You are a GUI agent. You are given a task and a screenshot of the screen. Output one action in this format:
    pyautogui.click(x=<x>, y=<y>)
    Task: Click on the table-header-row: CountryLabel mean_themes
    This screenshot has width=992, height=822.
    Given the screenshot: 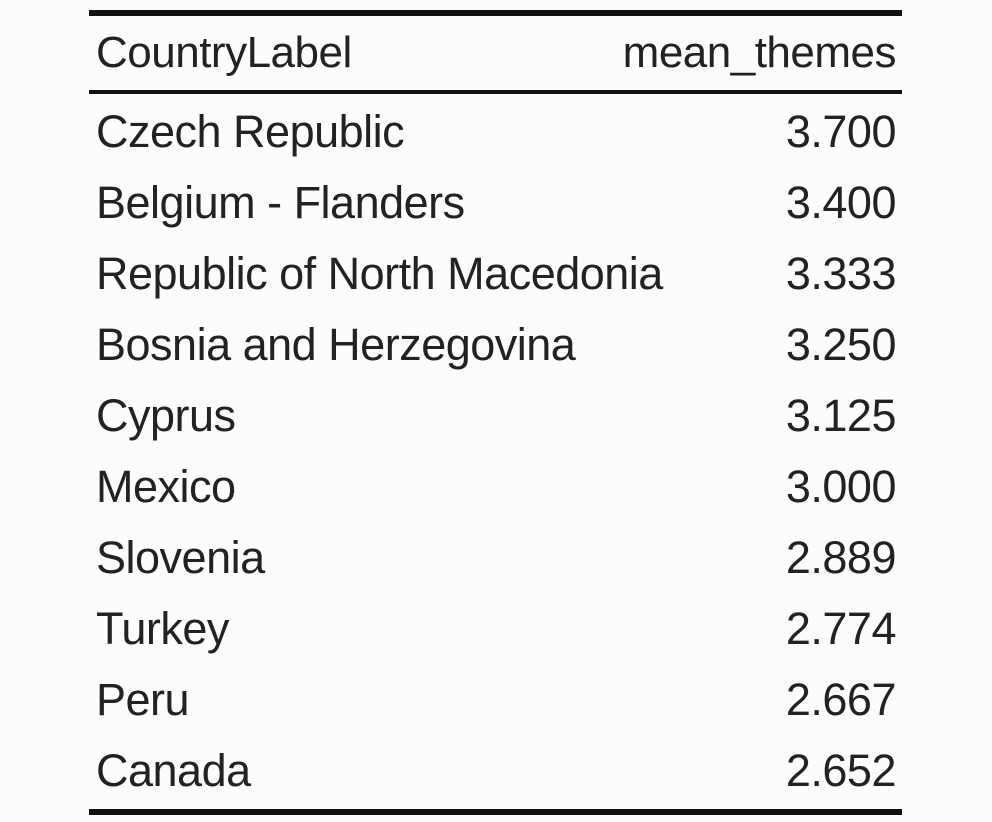 What is the action you would take?
    pyautogui.click(x=495, y=53)
    